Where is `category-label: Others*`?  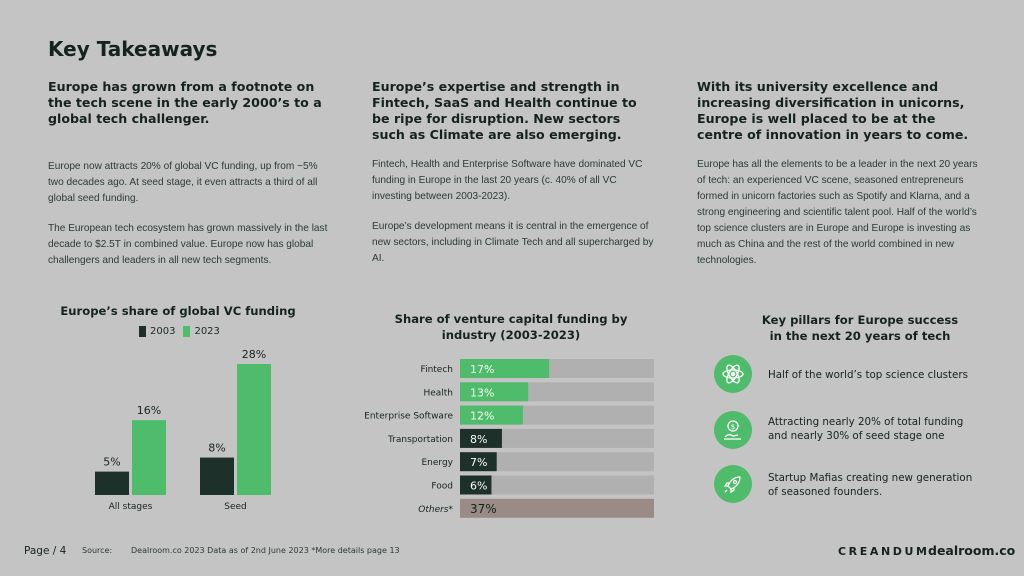 category-label: Others* is located at coordinates (435, 510).